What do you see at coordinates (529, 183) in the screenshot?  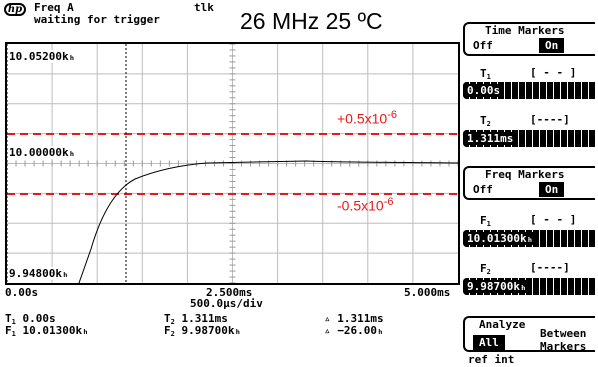 I see `freq-markers-softkey: Freq Markers Off On` at bounding box center [529, 183].